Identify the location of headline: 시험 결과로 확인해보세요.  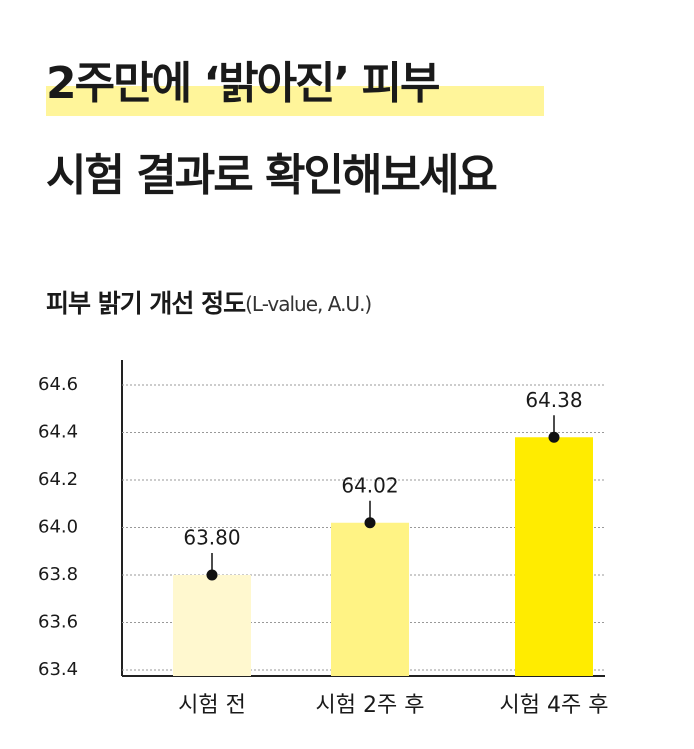
(271, 175).